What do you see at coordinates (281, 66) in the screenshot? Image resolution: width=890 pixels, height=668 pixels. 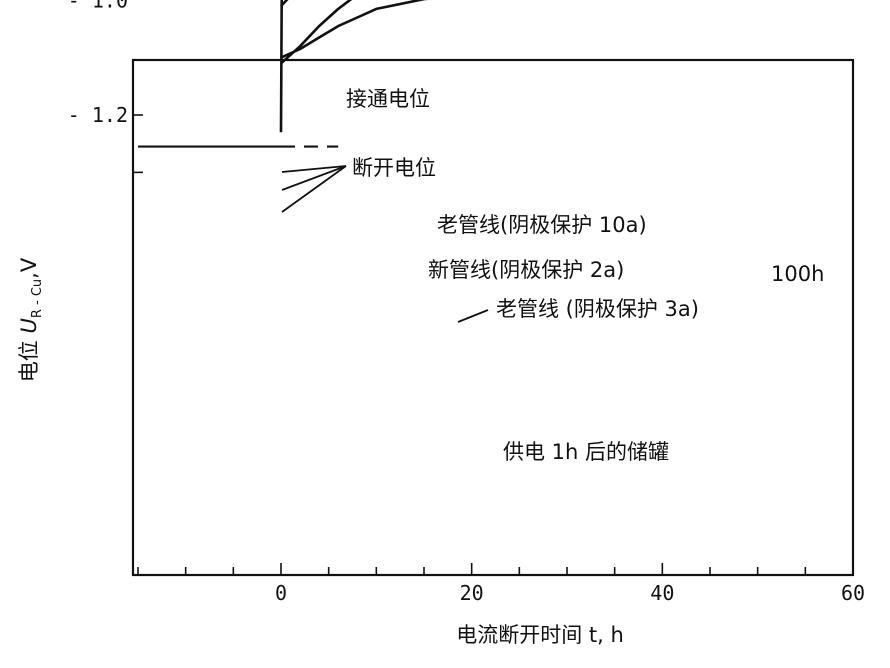 I see `series-line-tank` at bounding box center [281, 66].